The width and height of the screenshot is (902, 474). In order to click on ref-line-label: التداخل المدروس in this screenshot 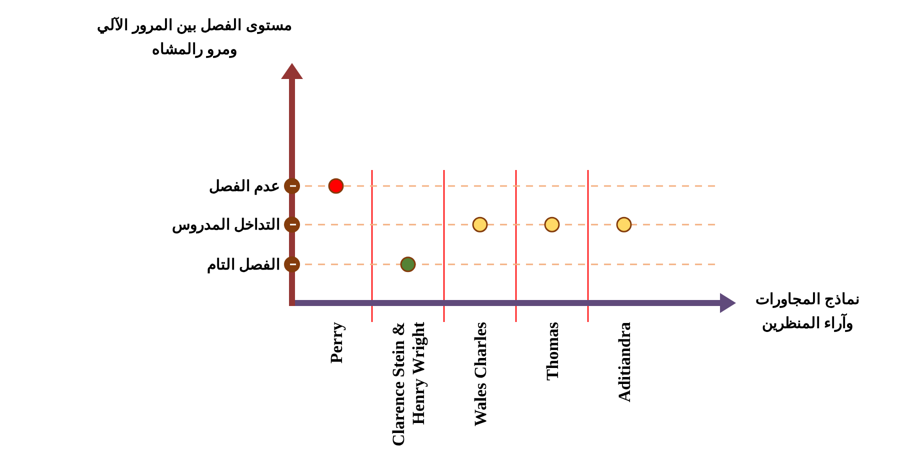, I will do `click(226, 225)`.